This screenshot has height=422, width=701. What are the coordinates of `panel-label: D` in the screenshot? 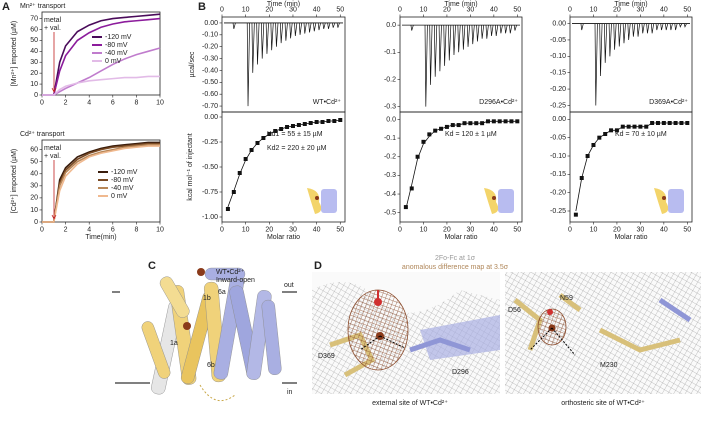 It's located at (318, 266).